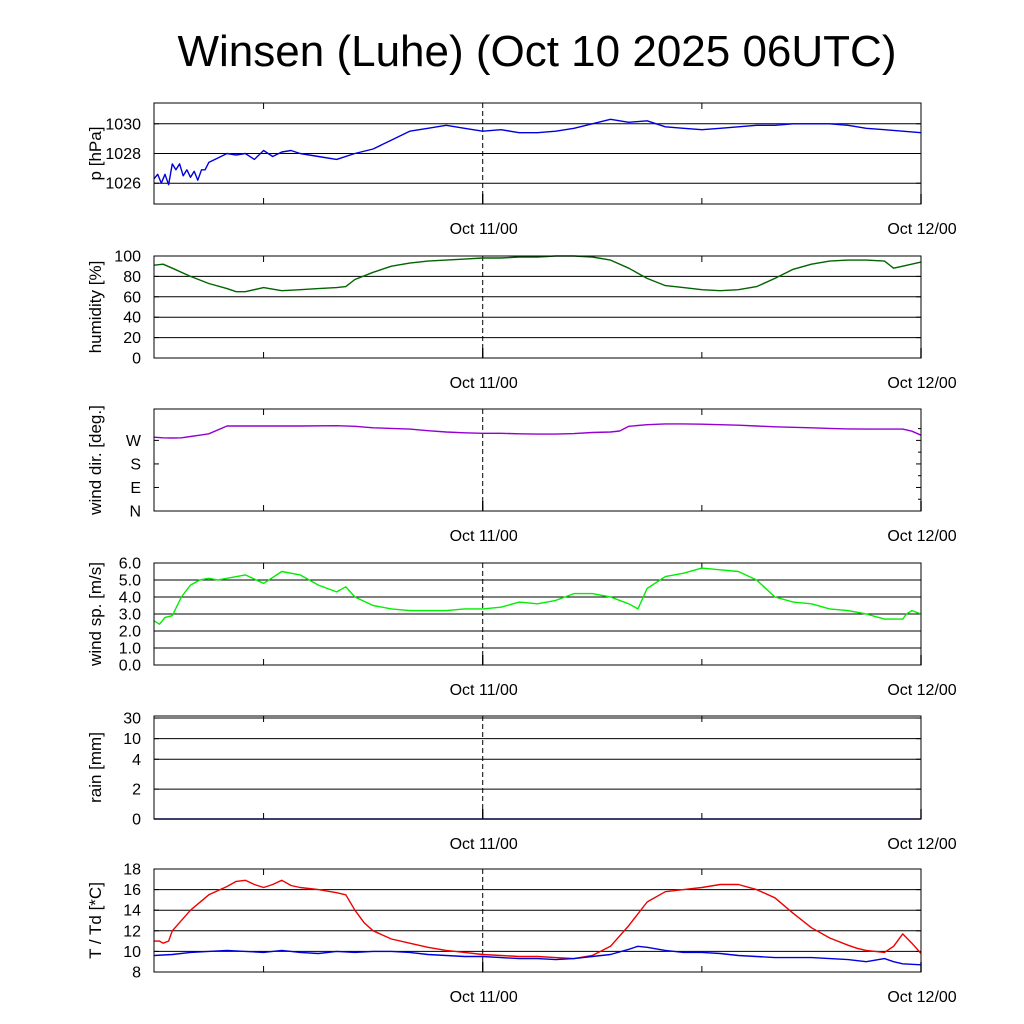  I want to click on temperature-series-dewpoint, so click(537, 955).